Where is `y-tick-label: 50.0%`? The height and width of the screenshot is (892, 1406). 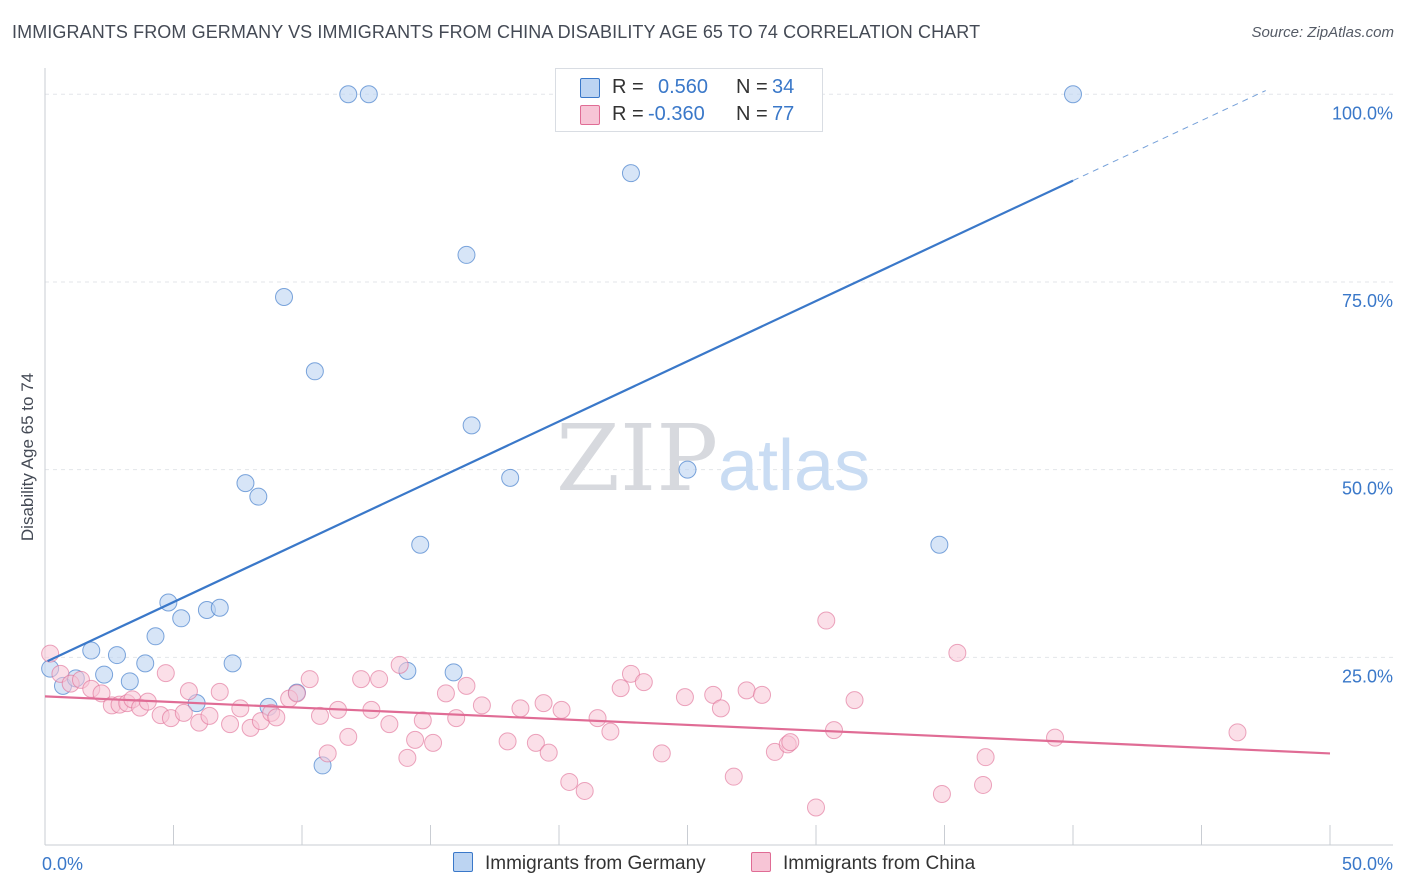
y-tick-label: 50.0% is located at coordinates (1367, 489).